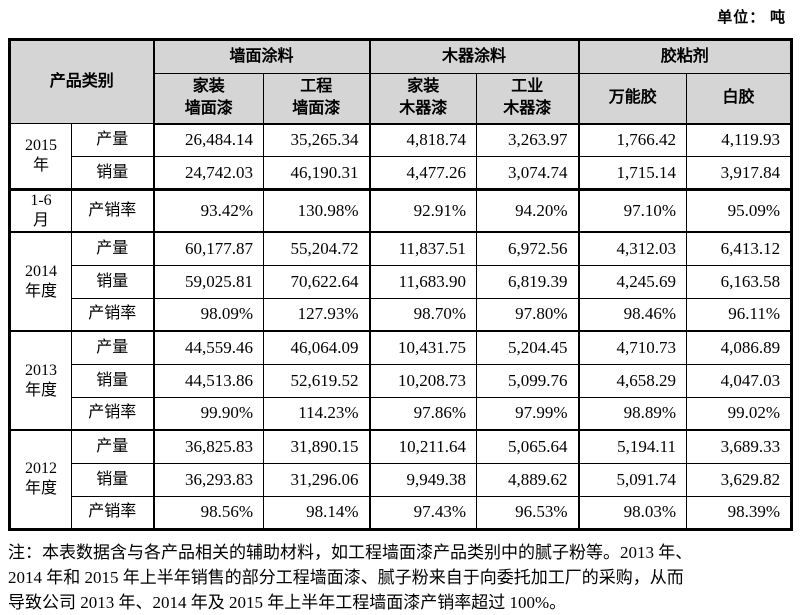 This screenshot has height=615, width=800. I want to click on column-header: 白胶, so click(739, 99).